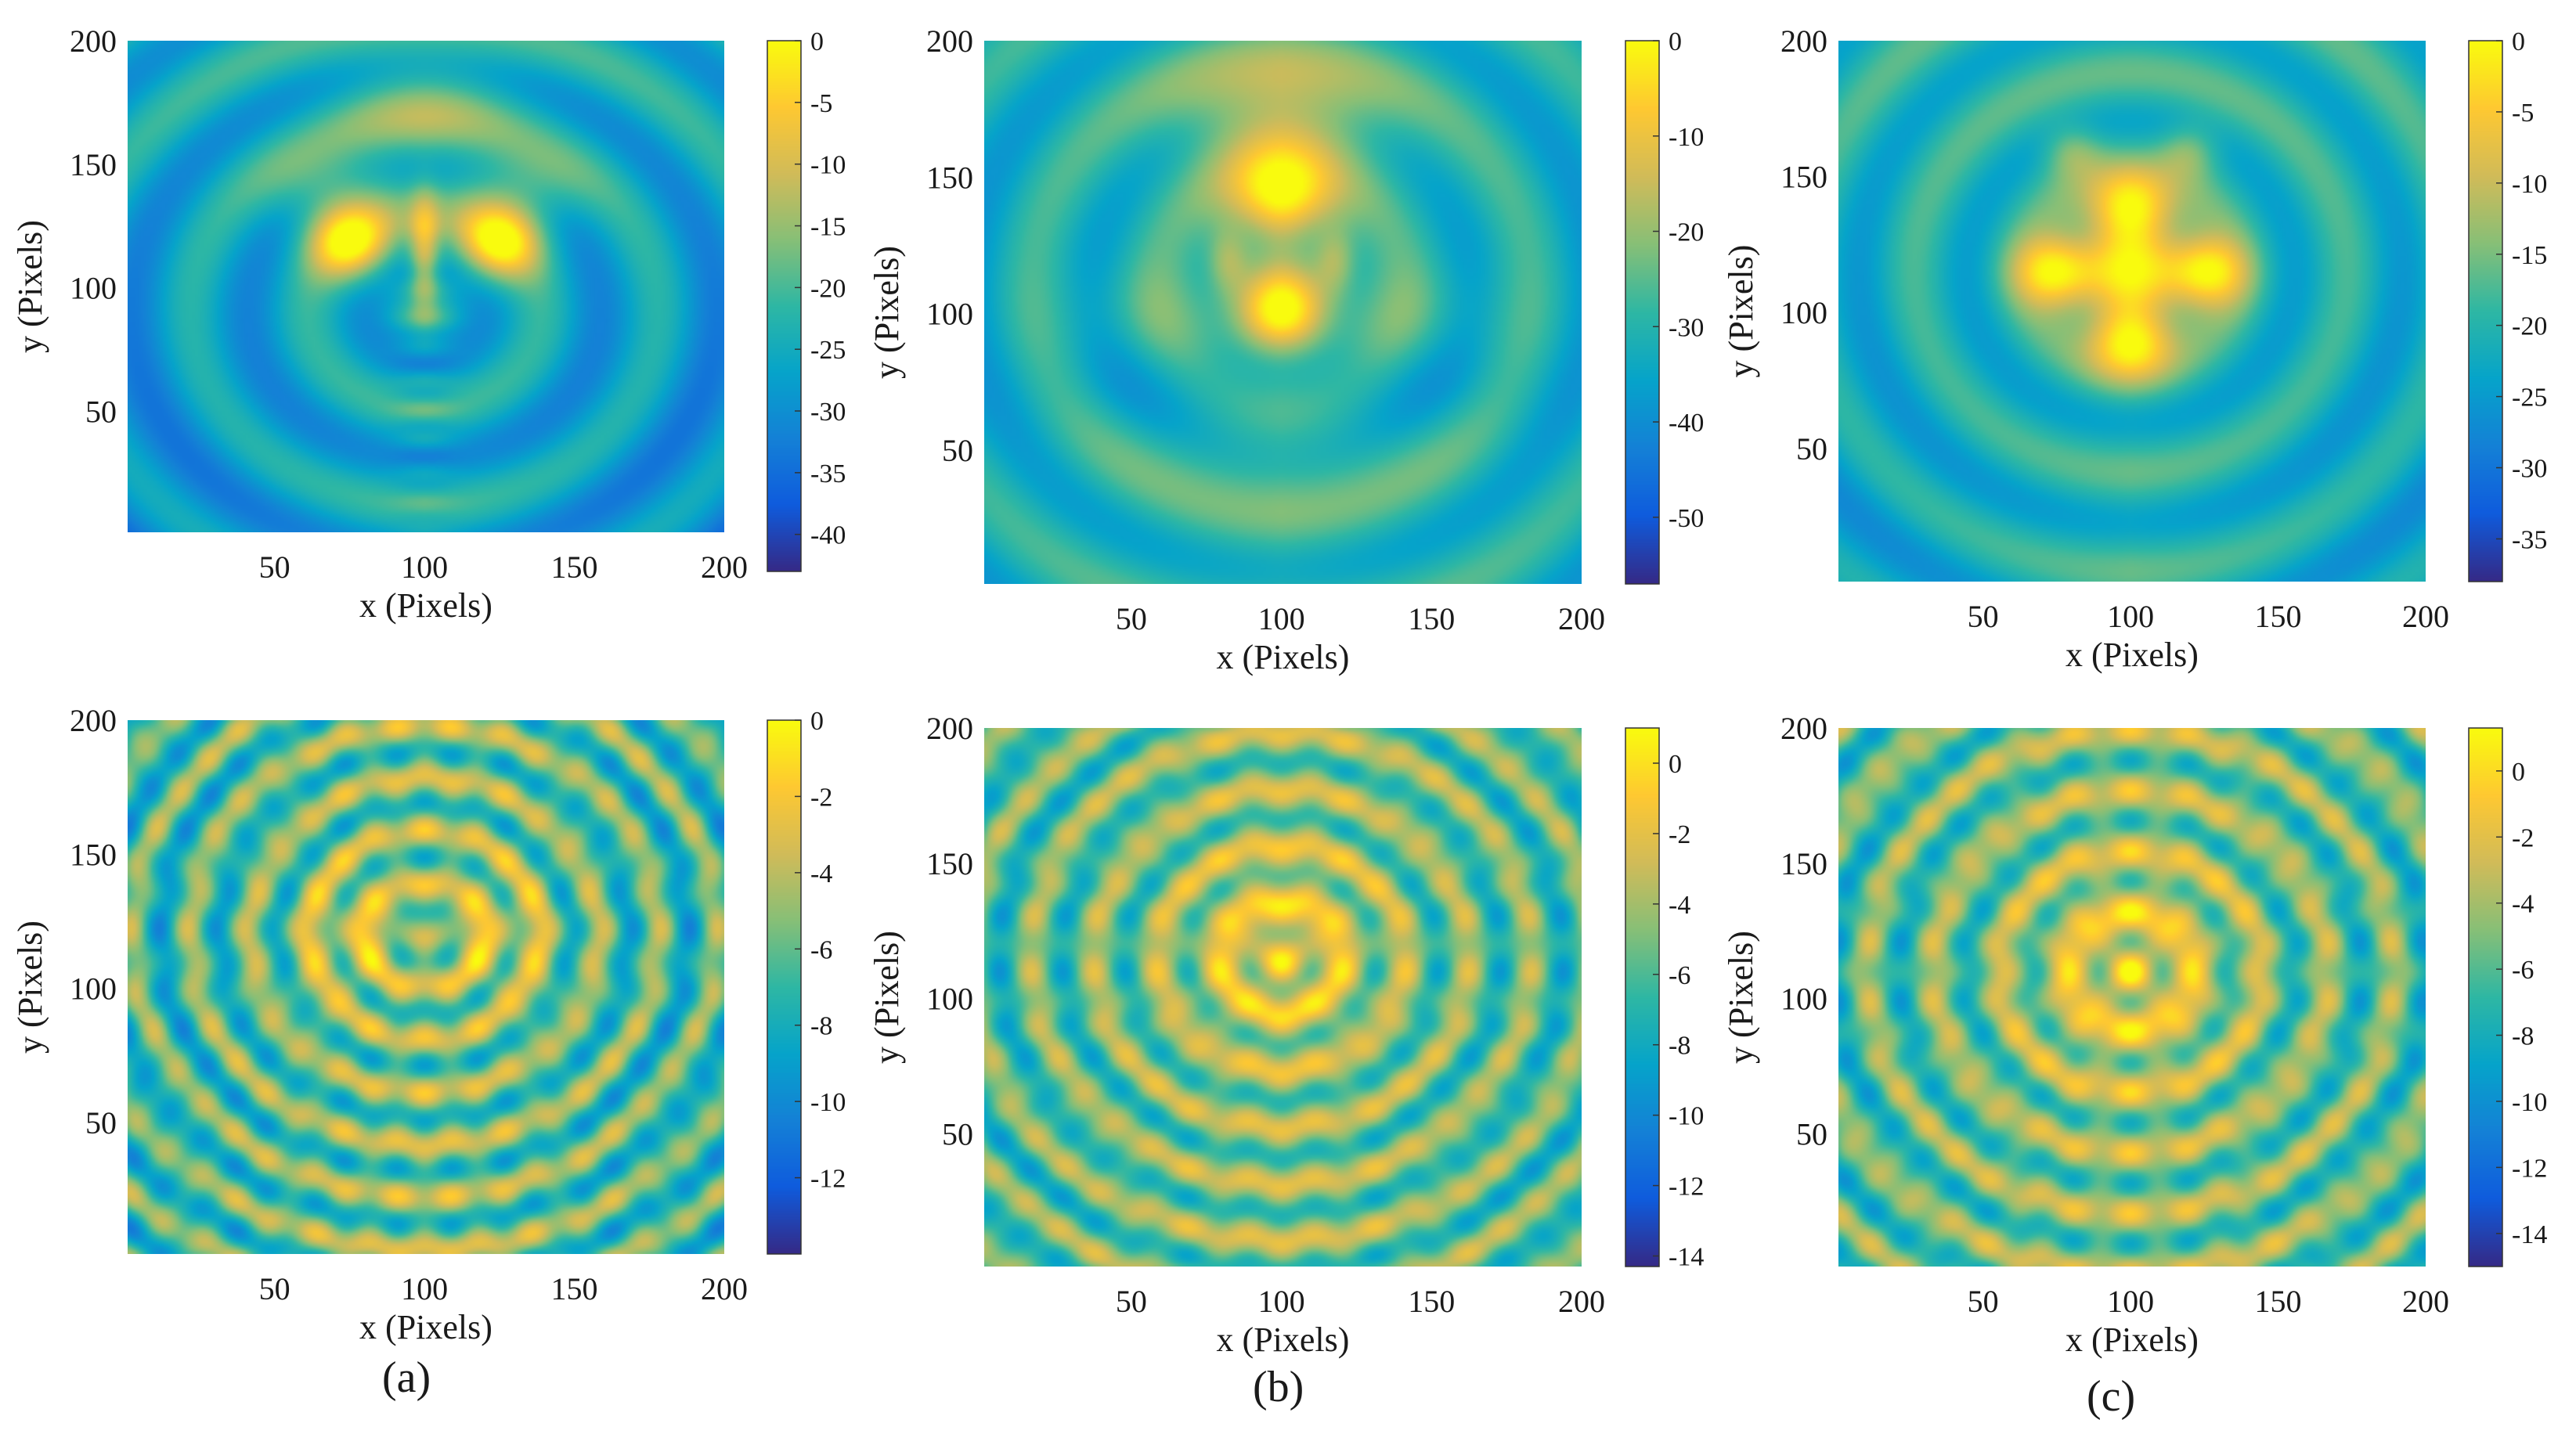 The width and height of the screenshot is (2576, 1445). Describe the element at coordinates (1686, 1257) in the screenshot. I see `colorbar-tick-label: -14` at that location.